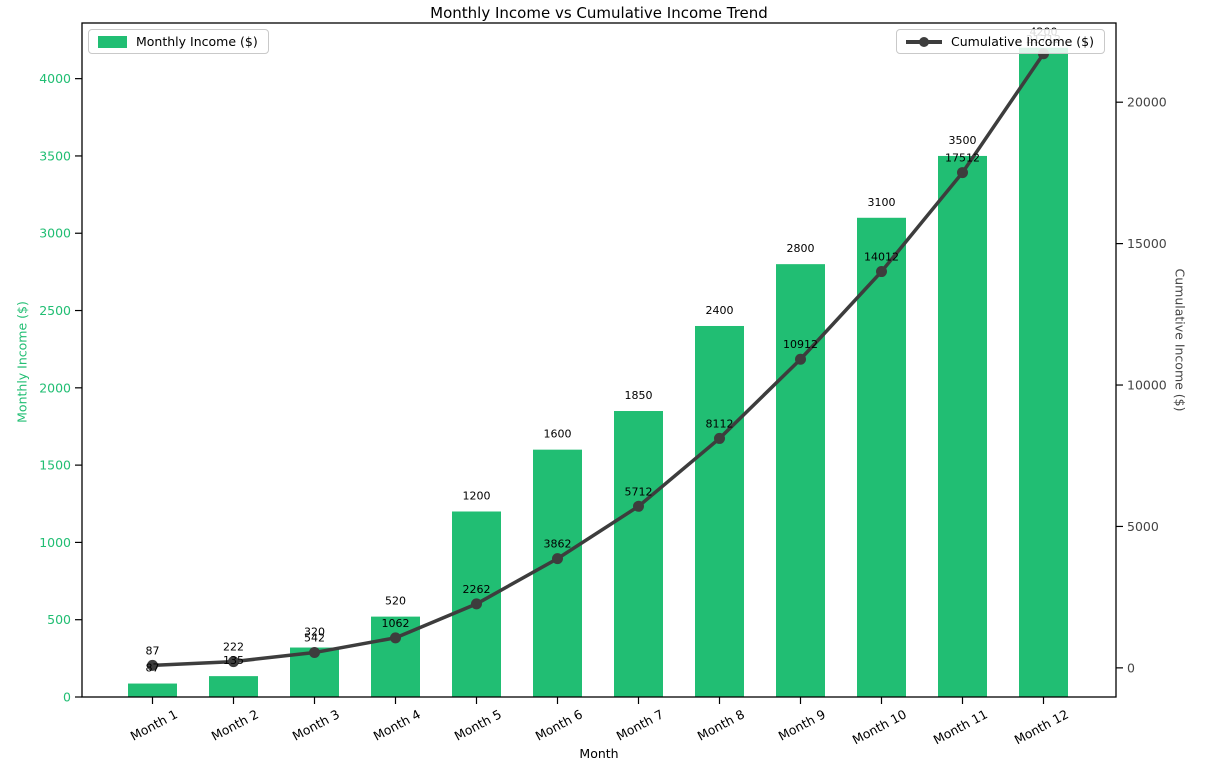 This screenshot has height=769, width=1208. I want to click on bar-value-label: 520, so click(395, 601).